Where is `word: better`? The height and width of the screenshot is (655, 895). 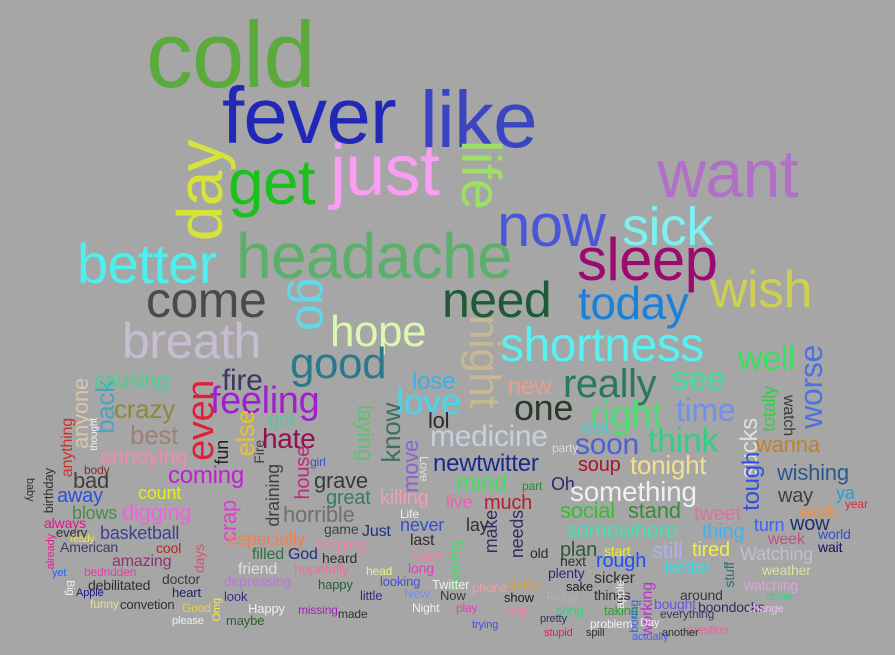 word: better is located at coordinates (147, 263).